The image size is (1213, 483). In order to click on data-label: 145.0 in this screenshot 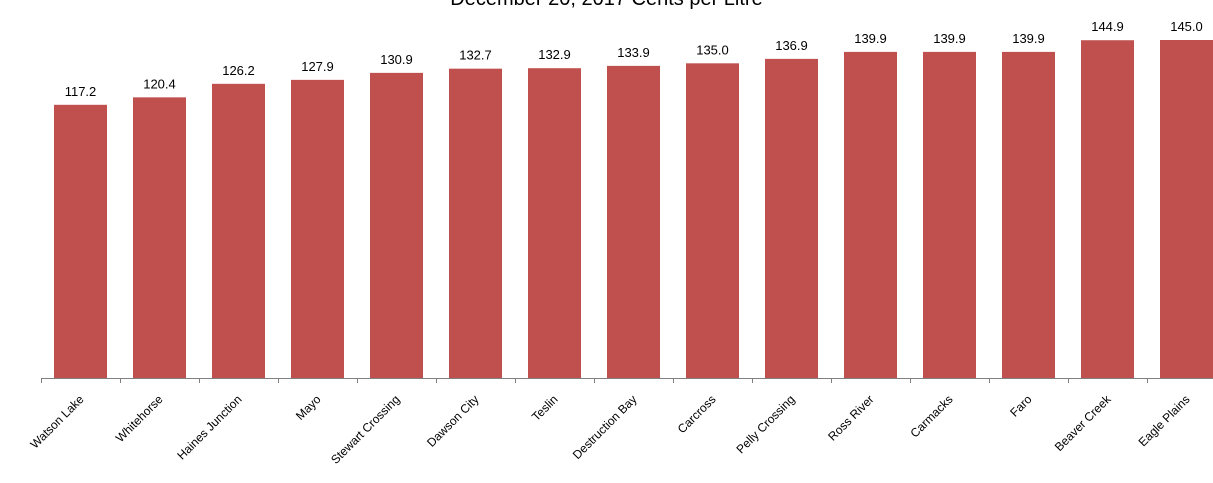, I will do `click(1186, 26)`.